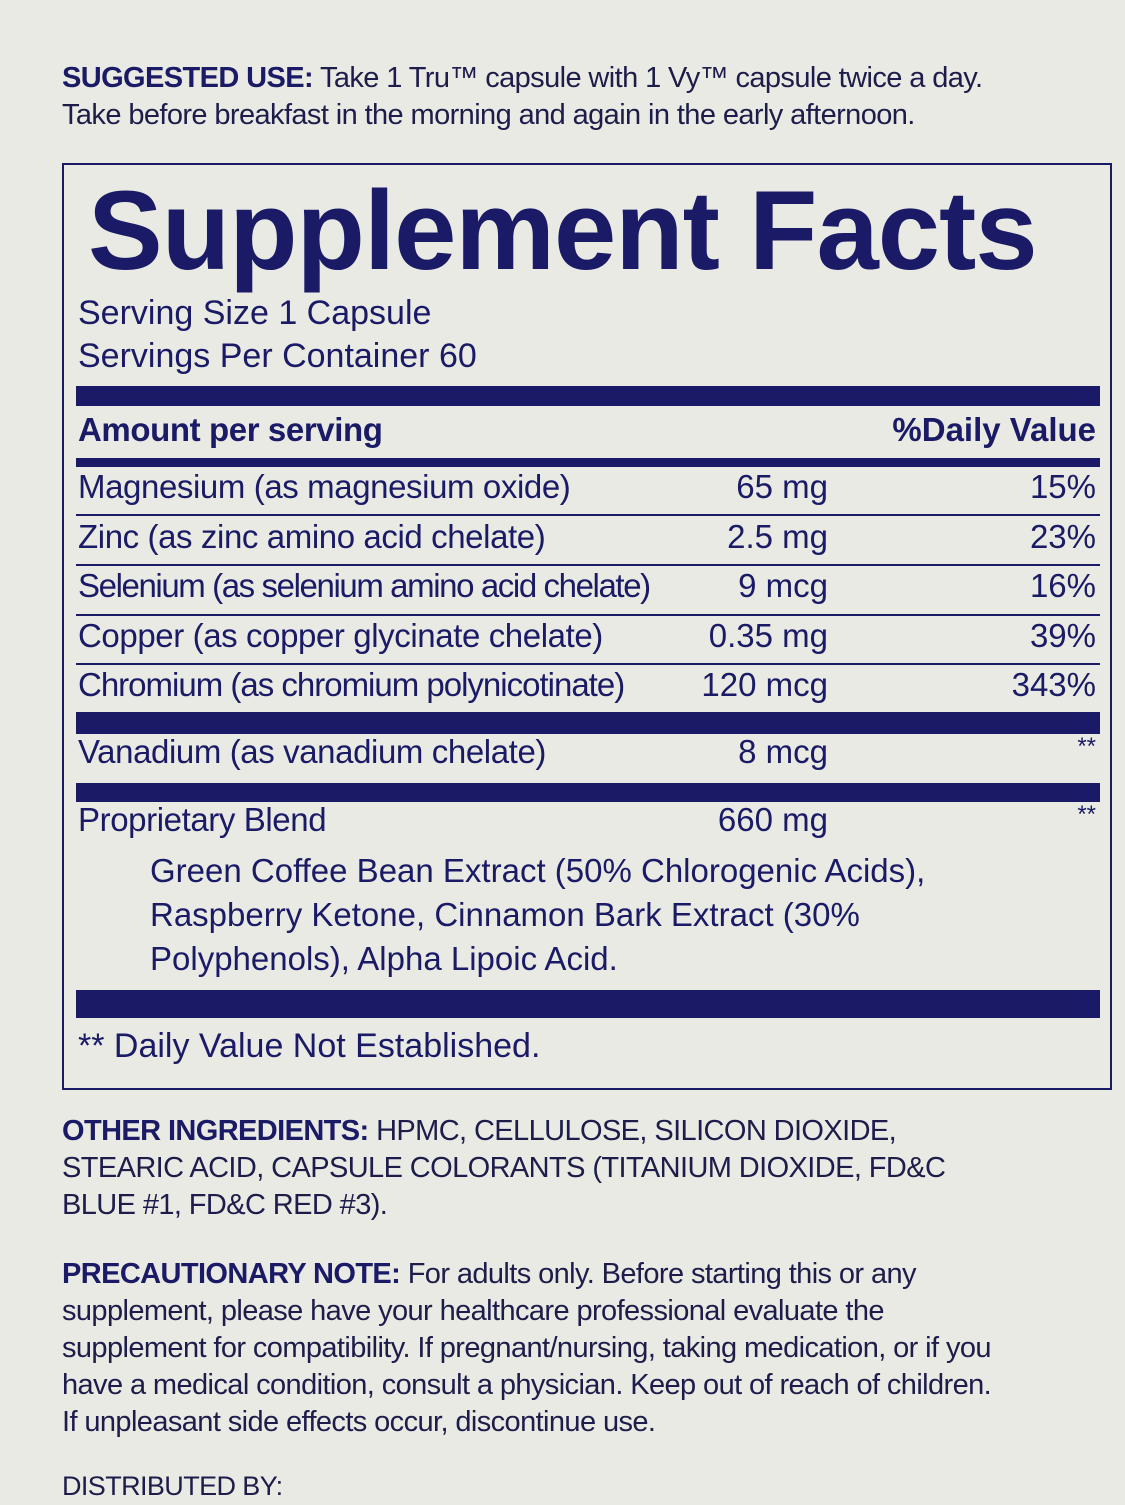 The height and width of the screenshot is (1505, 1125). I want to click on nutrient-dv: 343%, so click(1053, 684).